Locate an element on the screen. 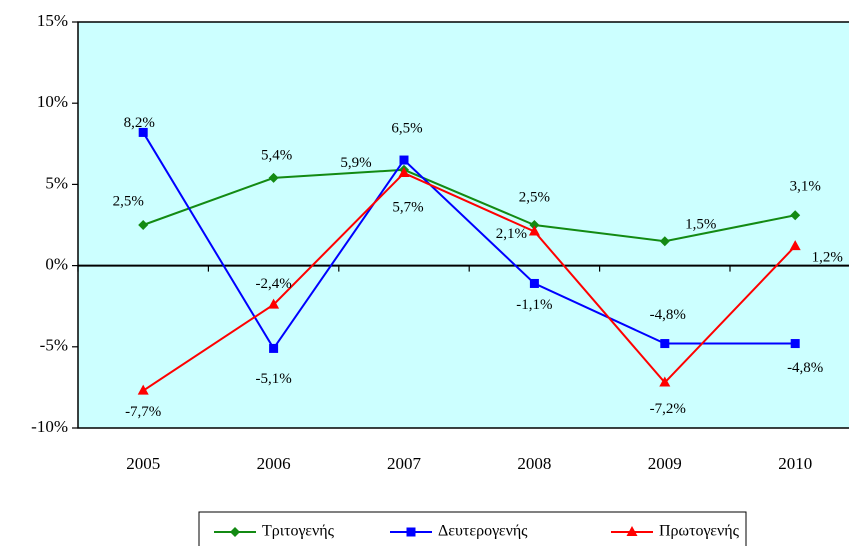 This screenshot has width=849, height=546. legend-label: Πρωτογενής is located at coordinates (699, 531).